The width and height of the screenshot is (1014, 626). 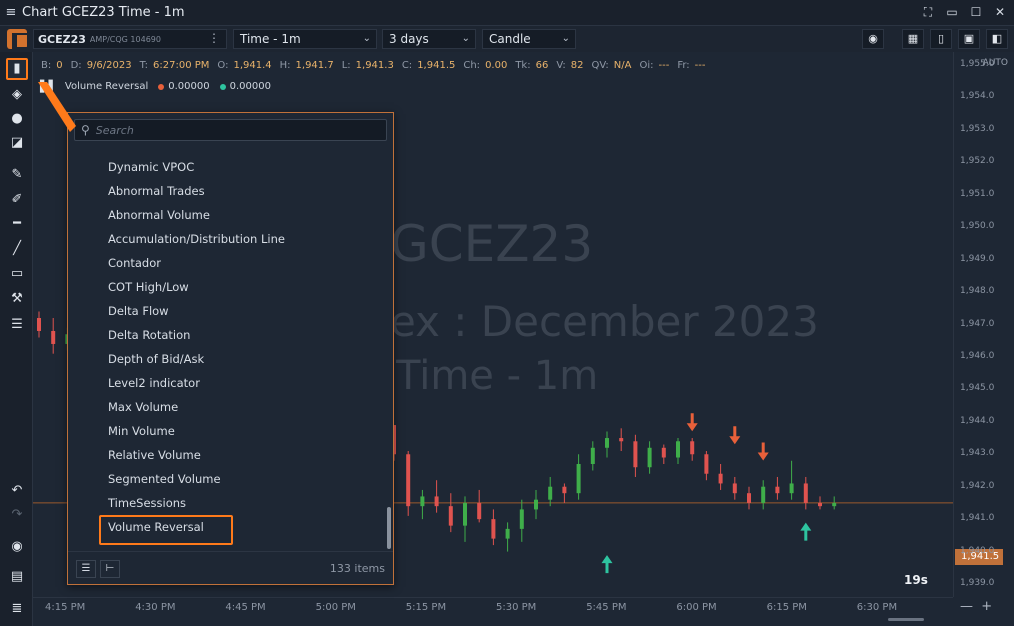 I want to click on indicators-icon: ▮, so click(x=17, y=69).